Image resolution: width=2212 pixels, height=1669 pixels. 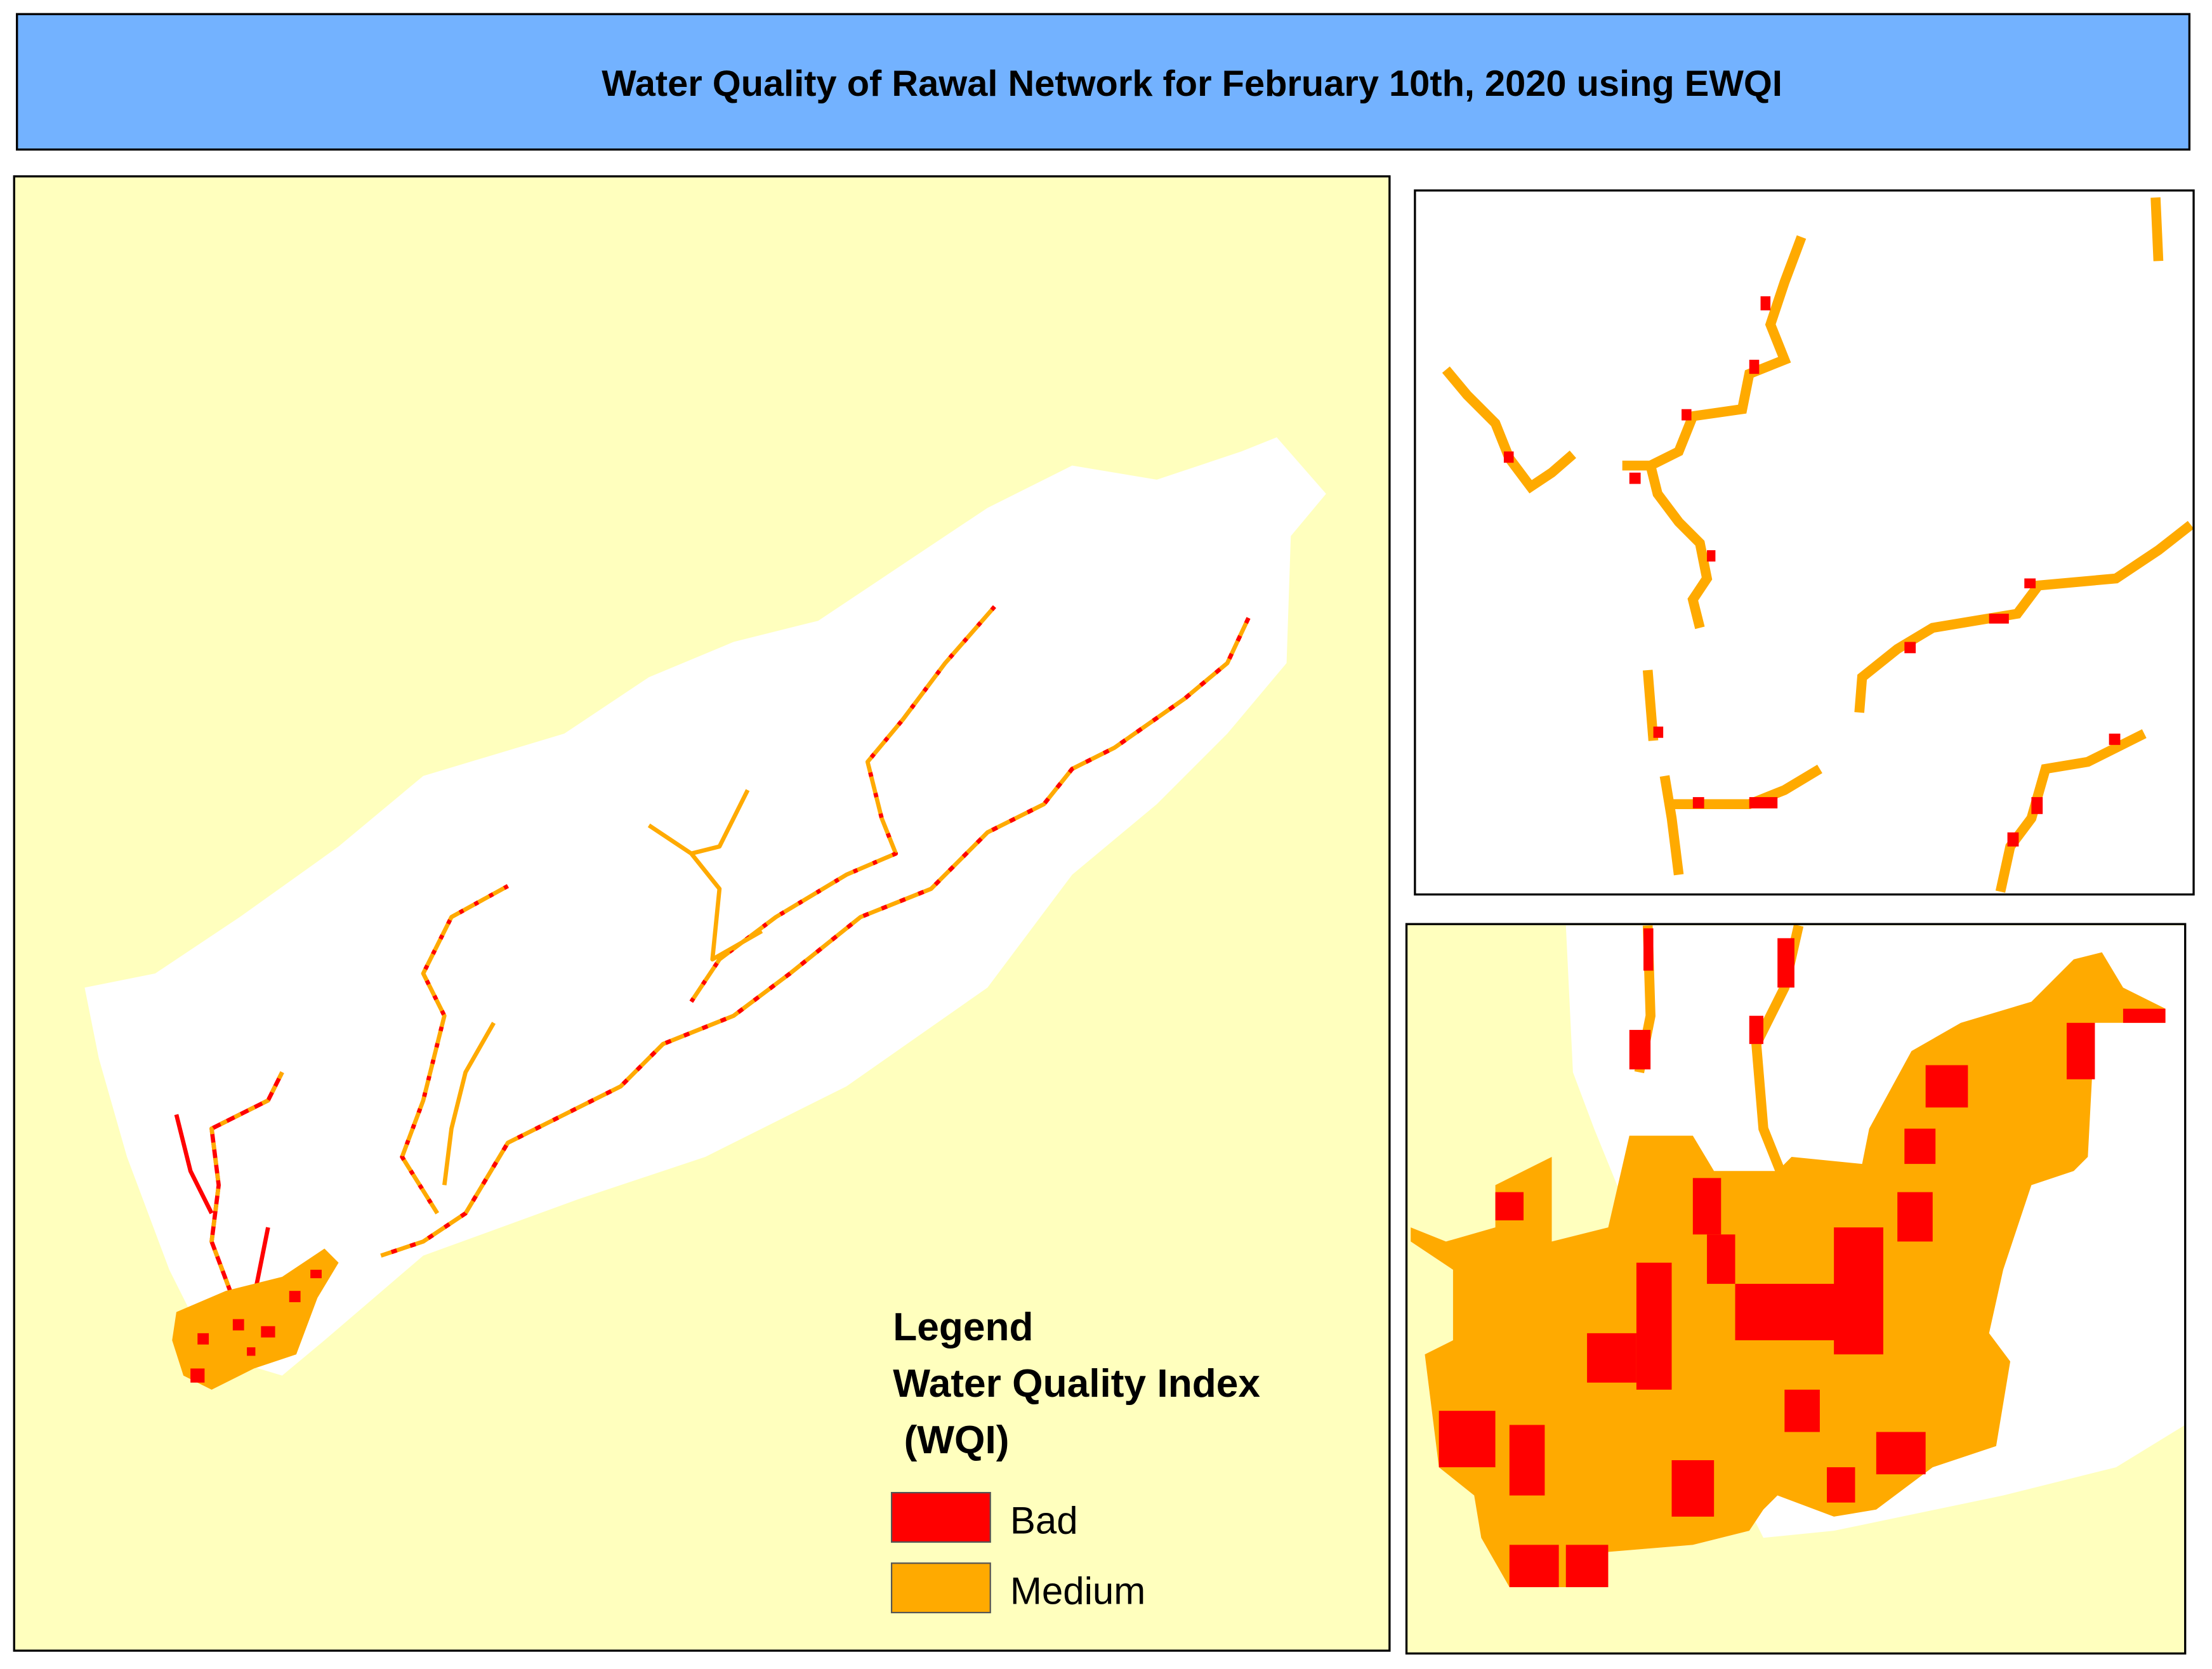 What do you see at coordinates (1076, 1384) in the screenshot?
I see `legend-subtitle: Water Quality Index` at bounding box center [1076, 1384].